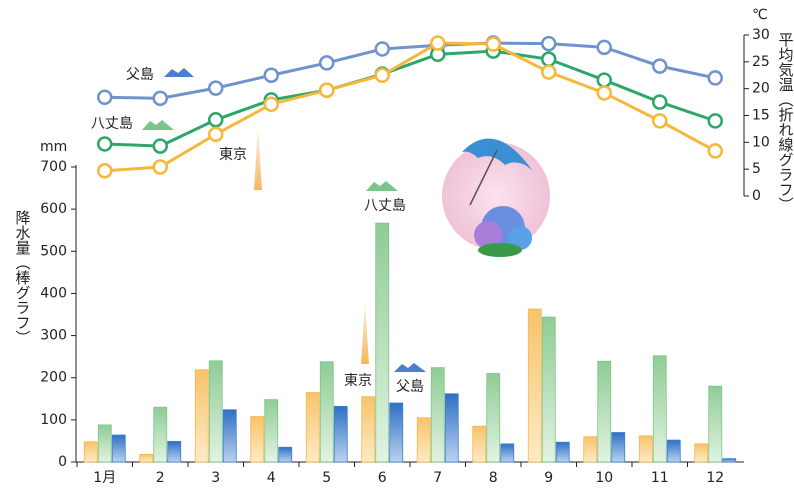 The height and width of the screenshot is (492, 794). Describe the element at coordinates (493, 478) in the screenshot. I see `x-tick-label: 8` at that location.